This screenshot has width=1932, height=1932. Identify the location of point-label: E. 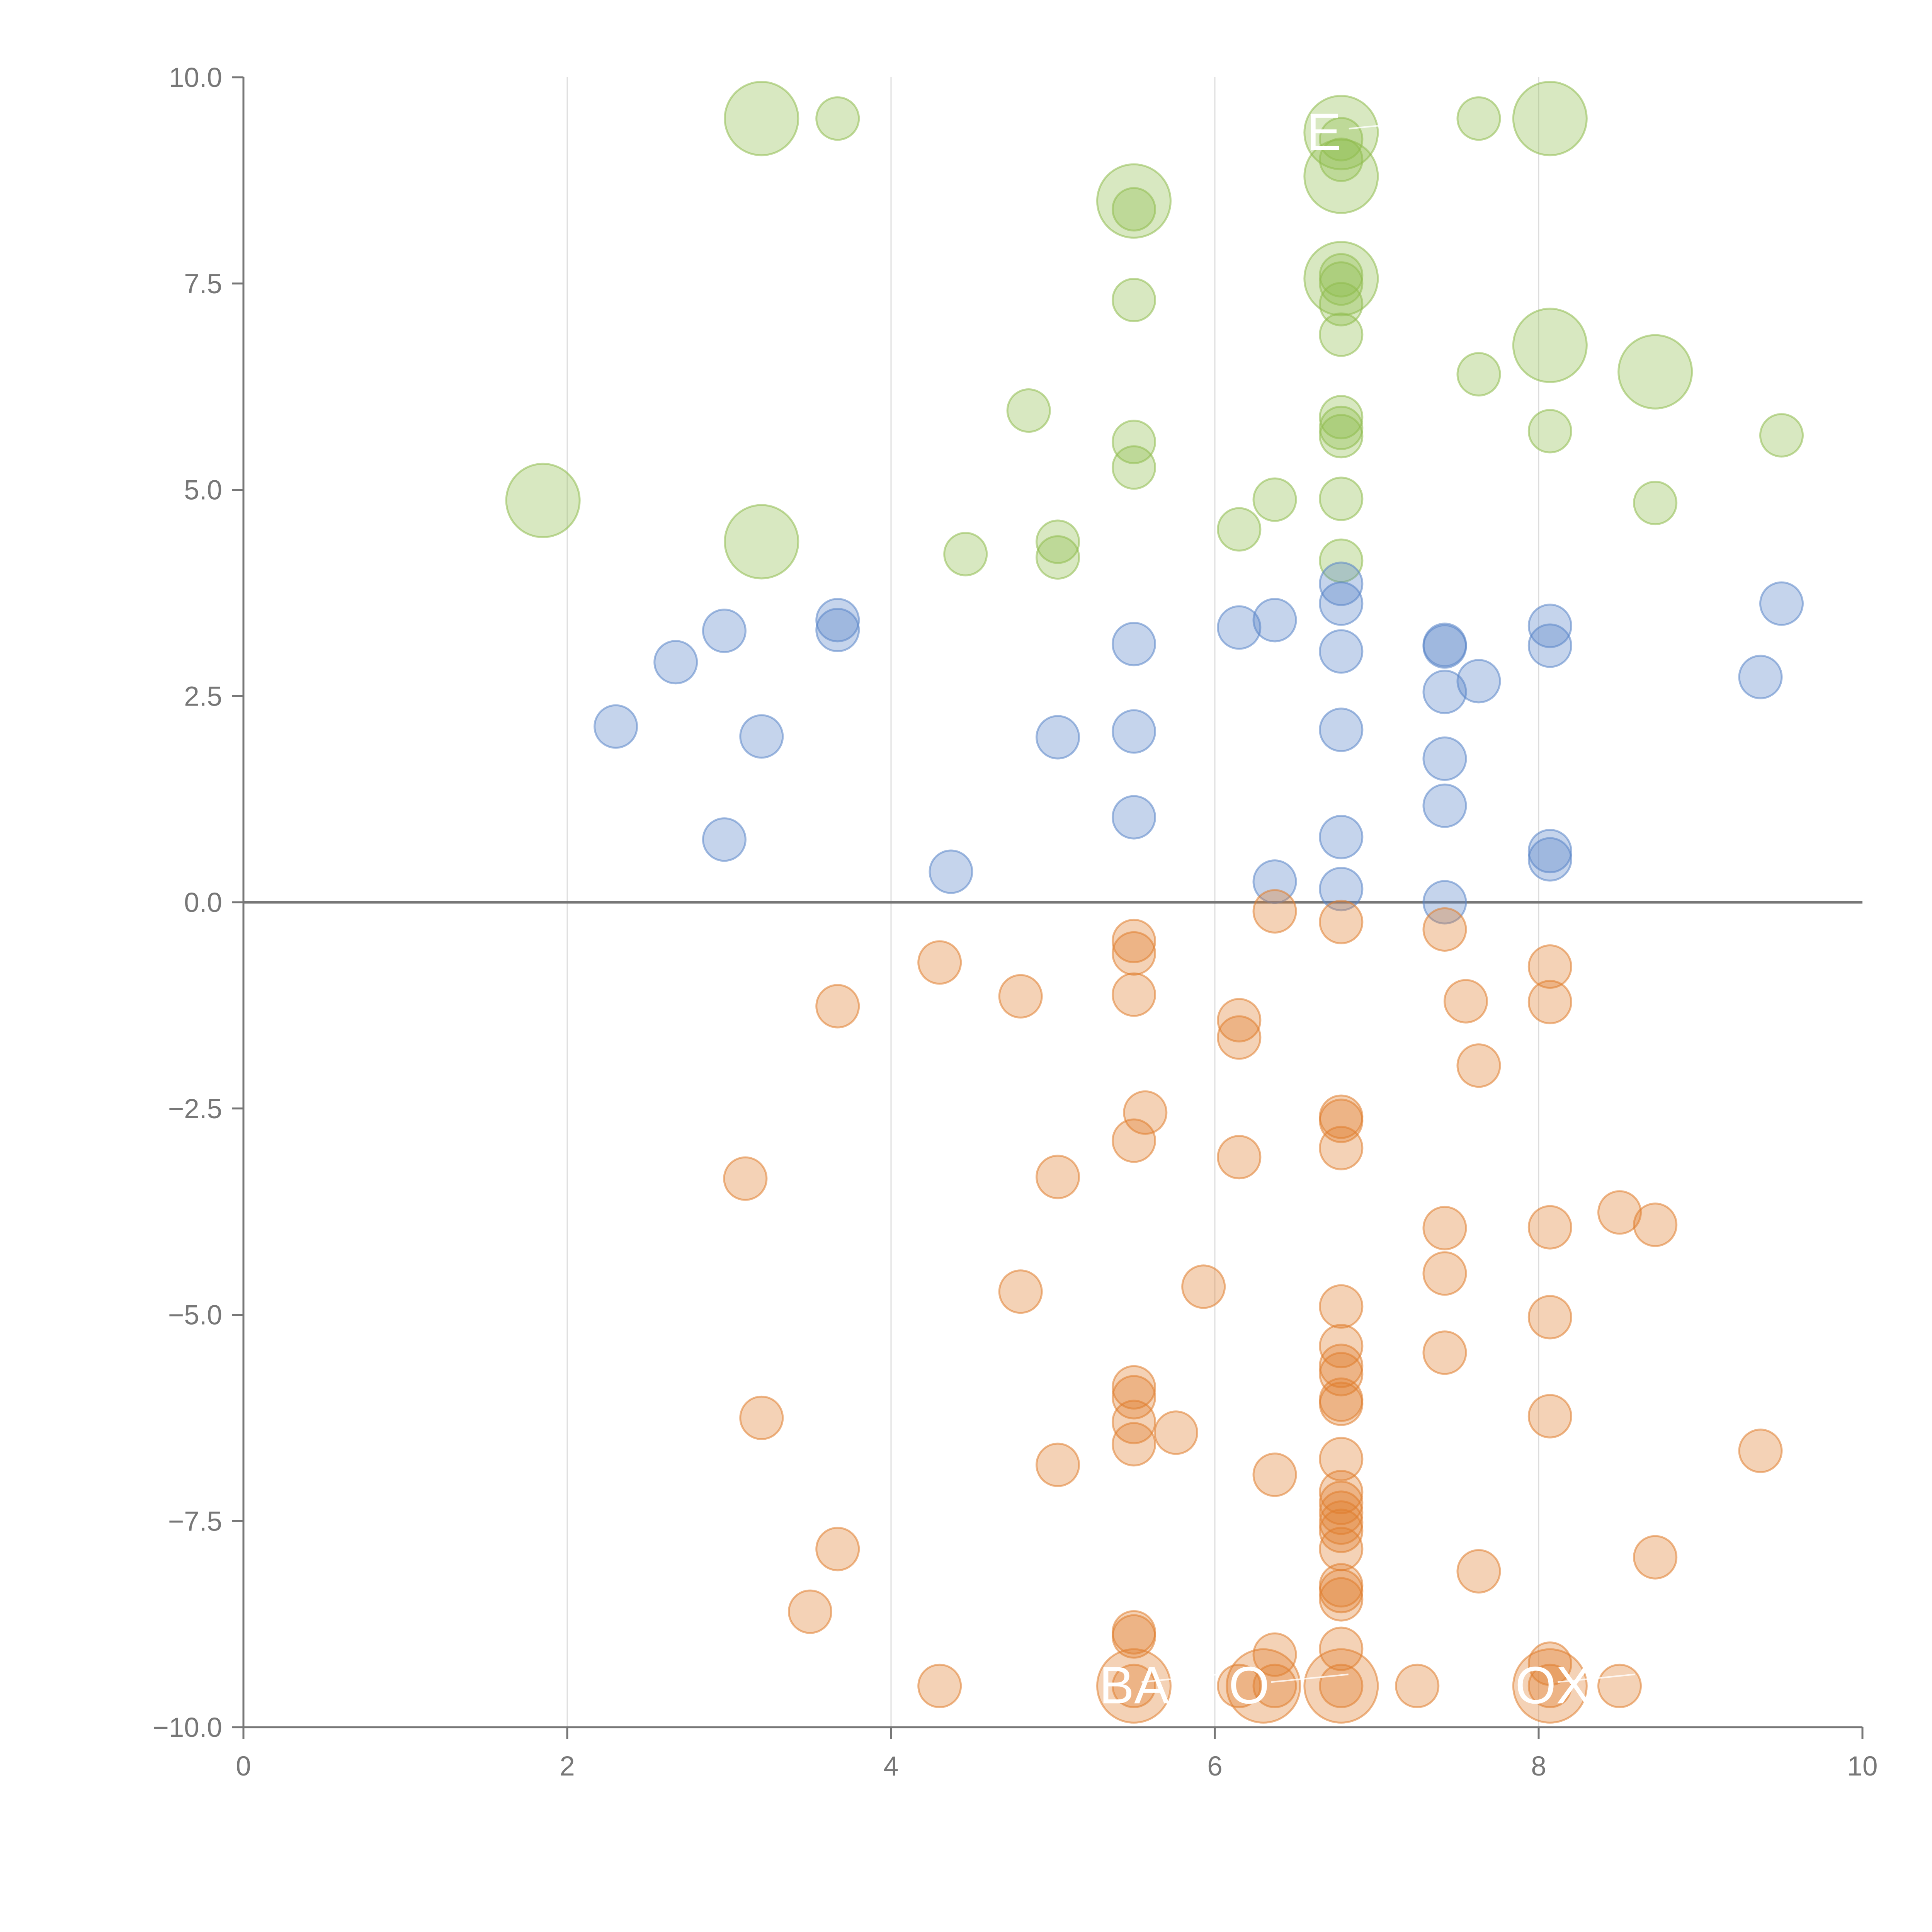
(1324, 131).